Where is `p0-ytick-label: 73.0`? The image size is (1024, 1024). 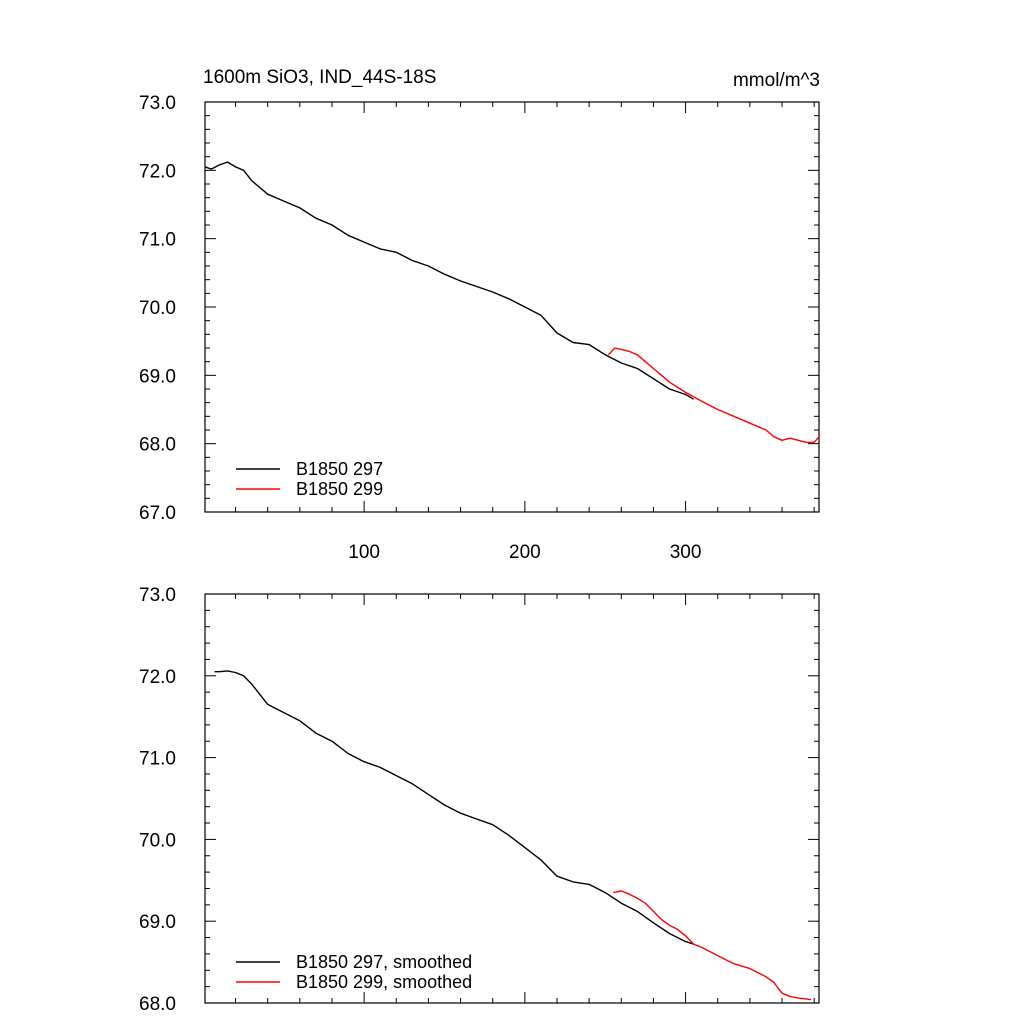 p0-ytick-label: 73.0 is located at coordinates (157, 103).